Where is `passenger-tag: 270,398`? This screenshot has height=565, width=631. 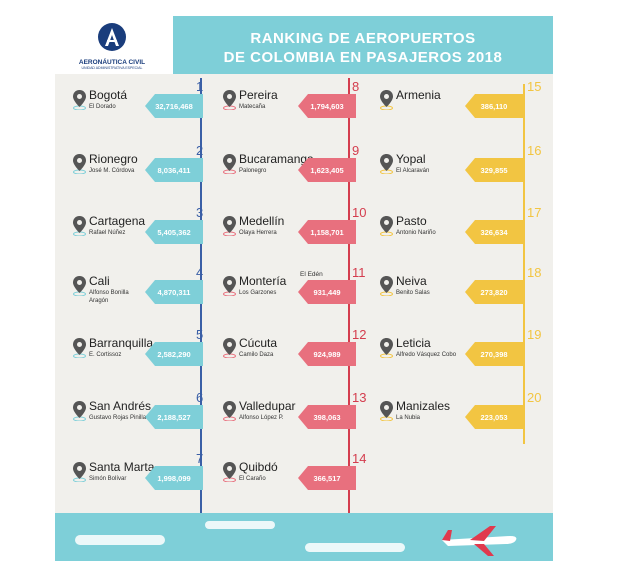 passenger-tag: 270,398 is located at coordinates (494, 354).